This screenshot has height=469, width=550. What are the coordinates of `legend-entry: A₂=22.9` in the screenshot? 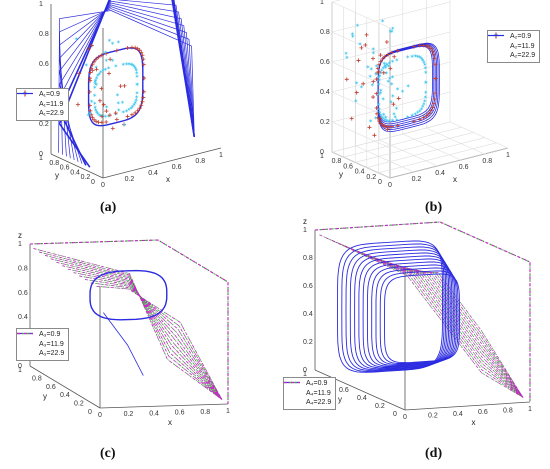 It's located at (511, 47).